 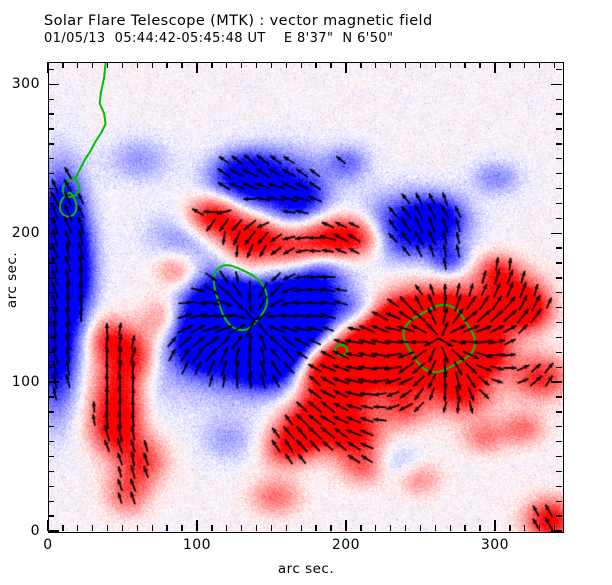 What do you see at coordinates (35, 531) in the screenshot?
I see `y-tick-label: 0` at bounding box center [35, 531].